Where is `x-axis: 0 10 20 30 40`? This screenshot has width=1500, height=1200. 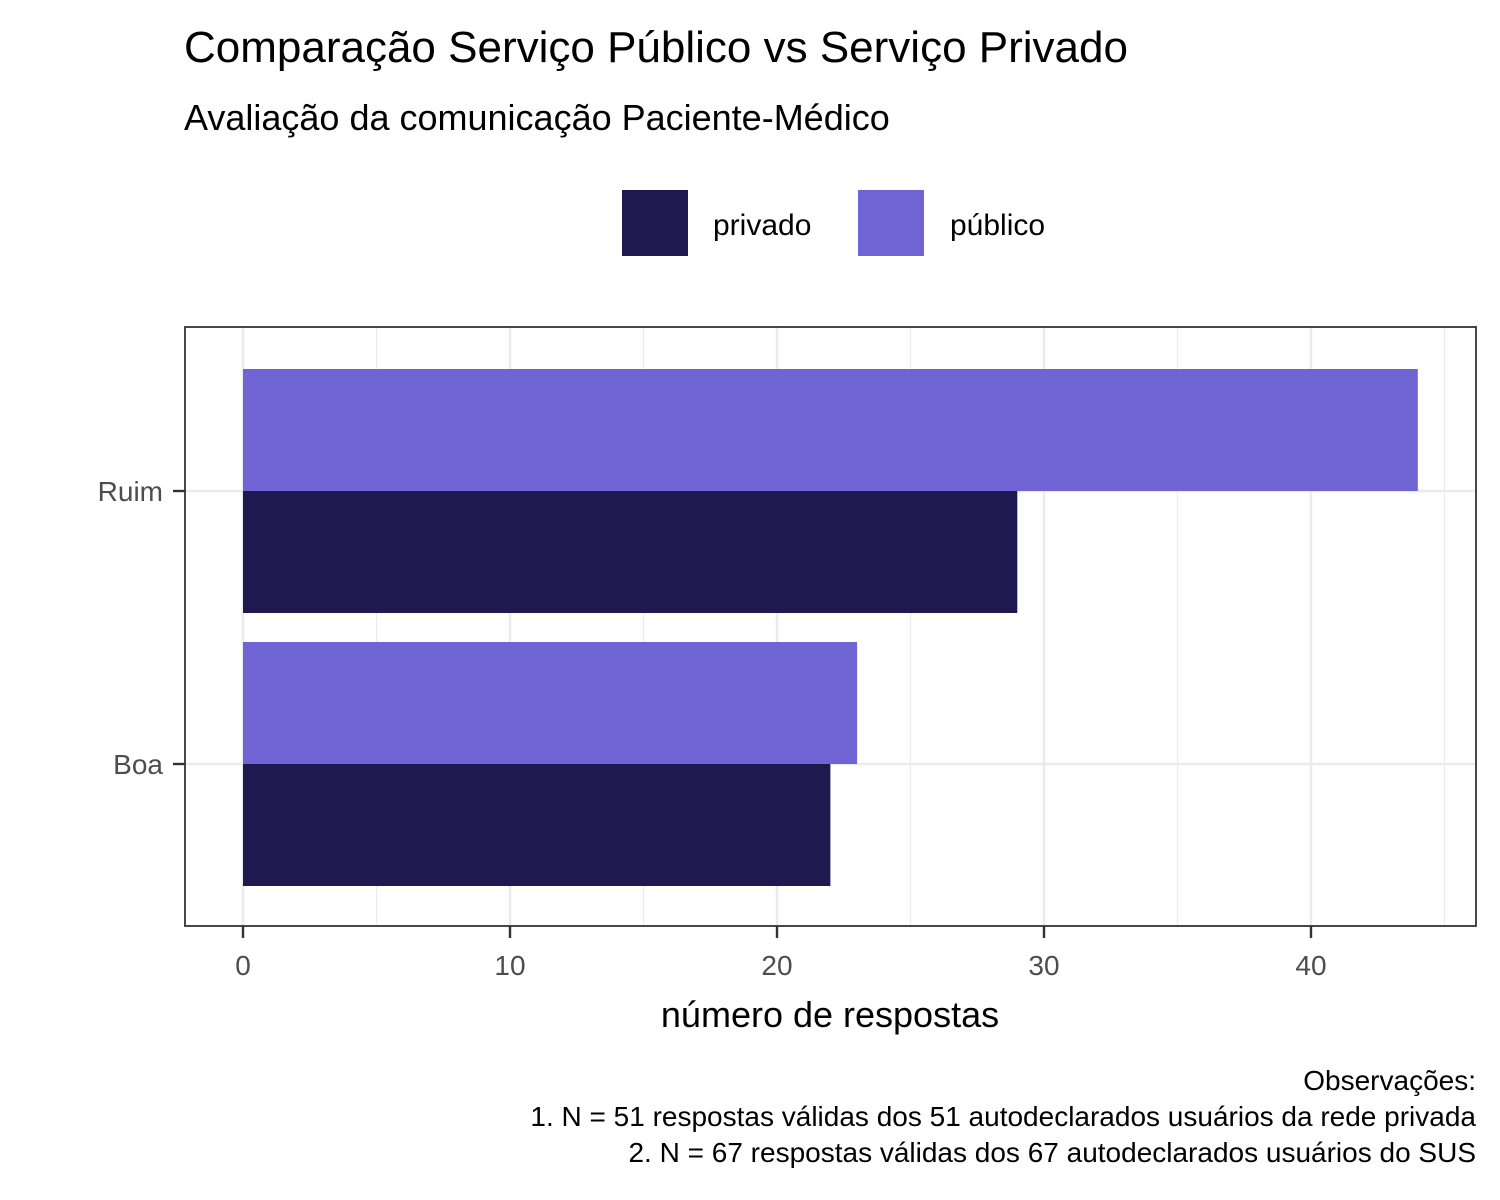
x-axis: 0 10 20 30 40 is located at coordinates (781, 953).